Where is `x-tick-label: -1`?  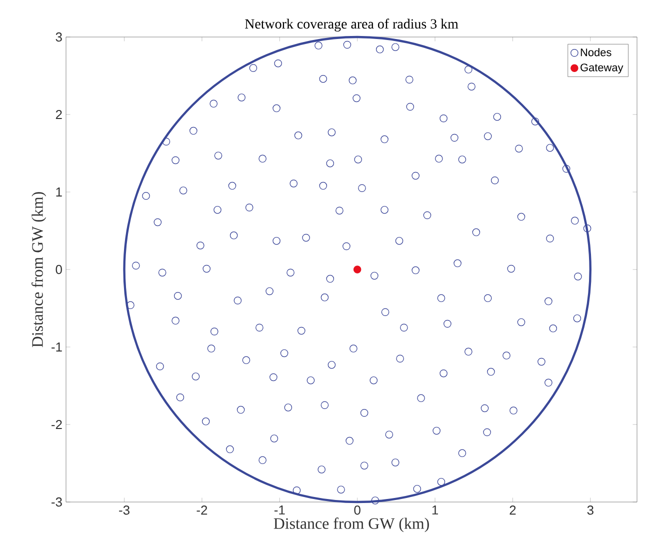
x-tick-label: -1 is located at coordinates (279, 510).